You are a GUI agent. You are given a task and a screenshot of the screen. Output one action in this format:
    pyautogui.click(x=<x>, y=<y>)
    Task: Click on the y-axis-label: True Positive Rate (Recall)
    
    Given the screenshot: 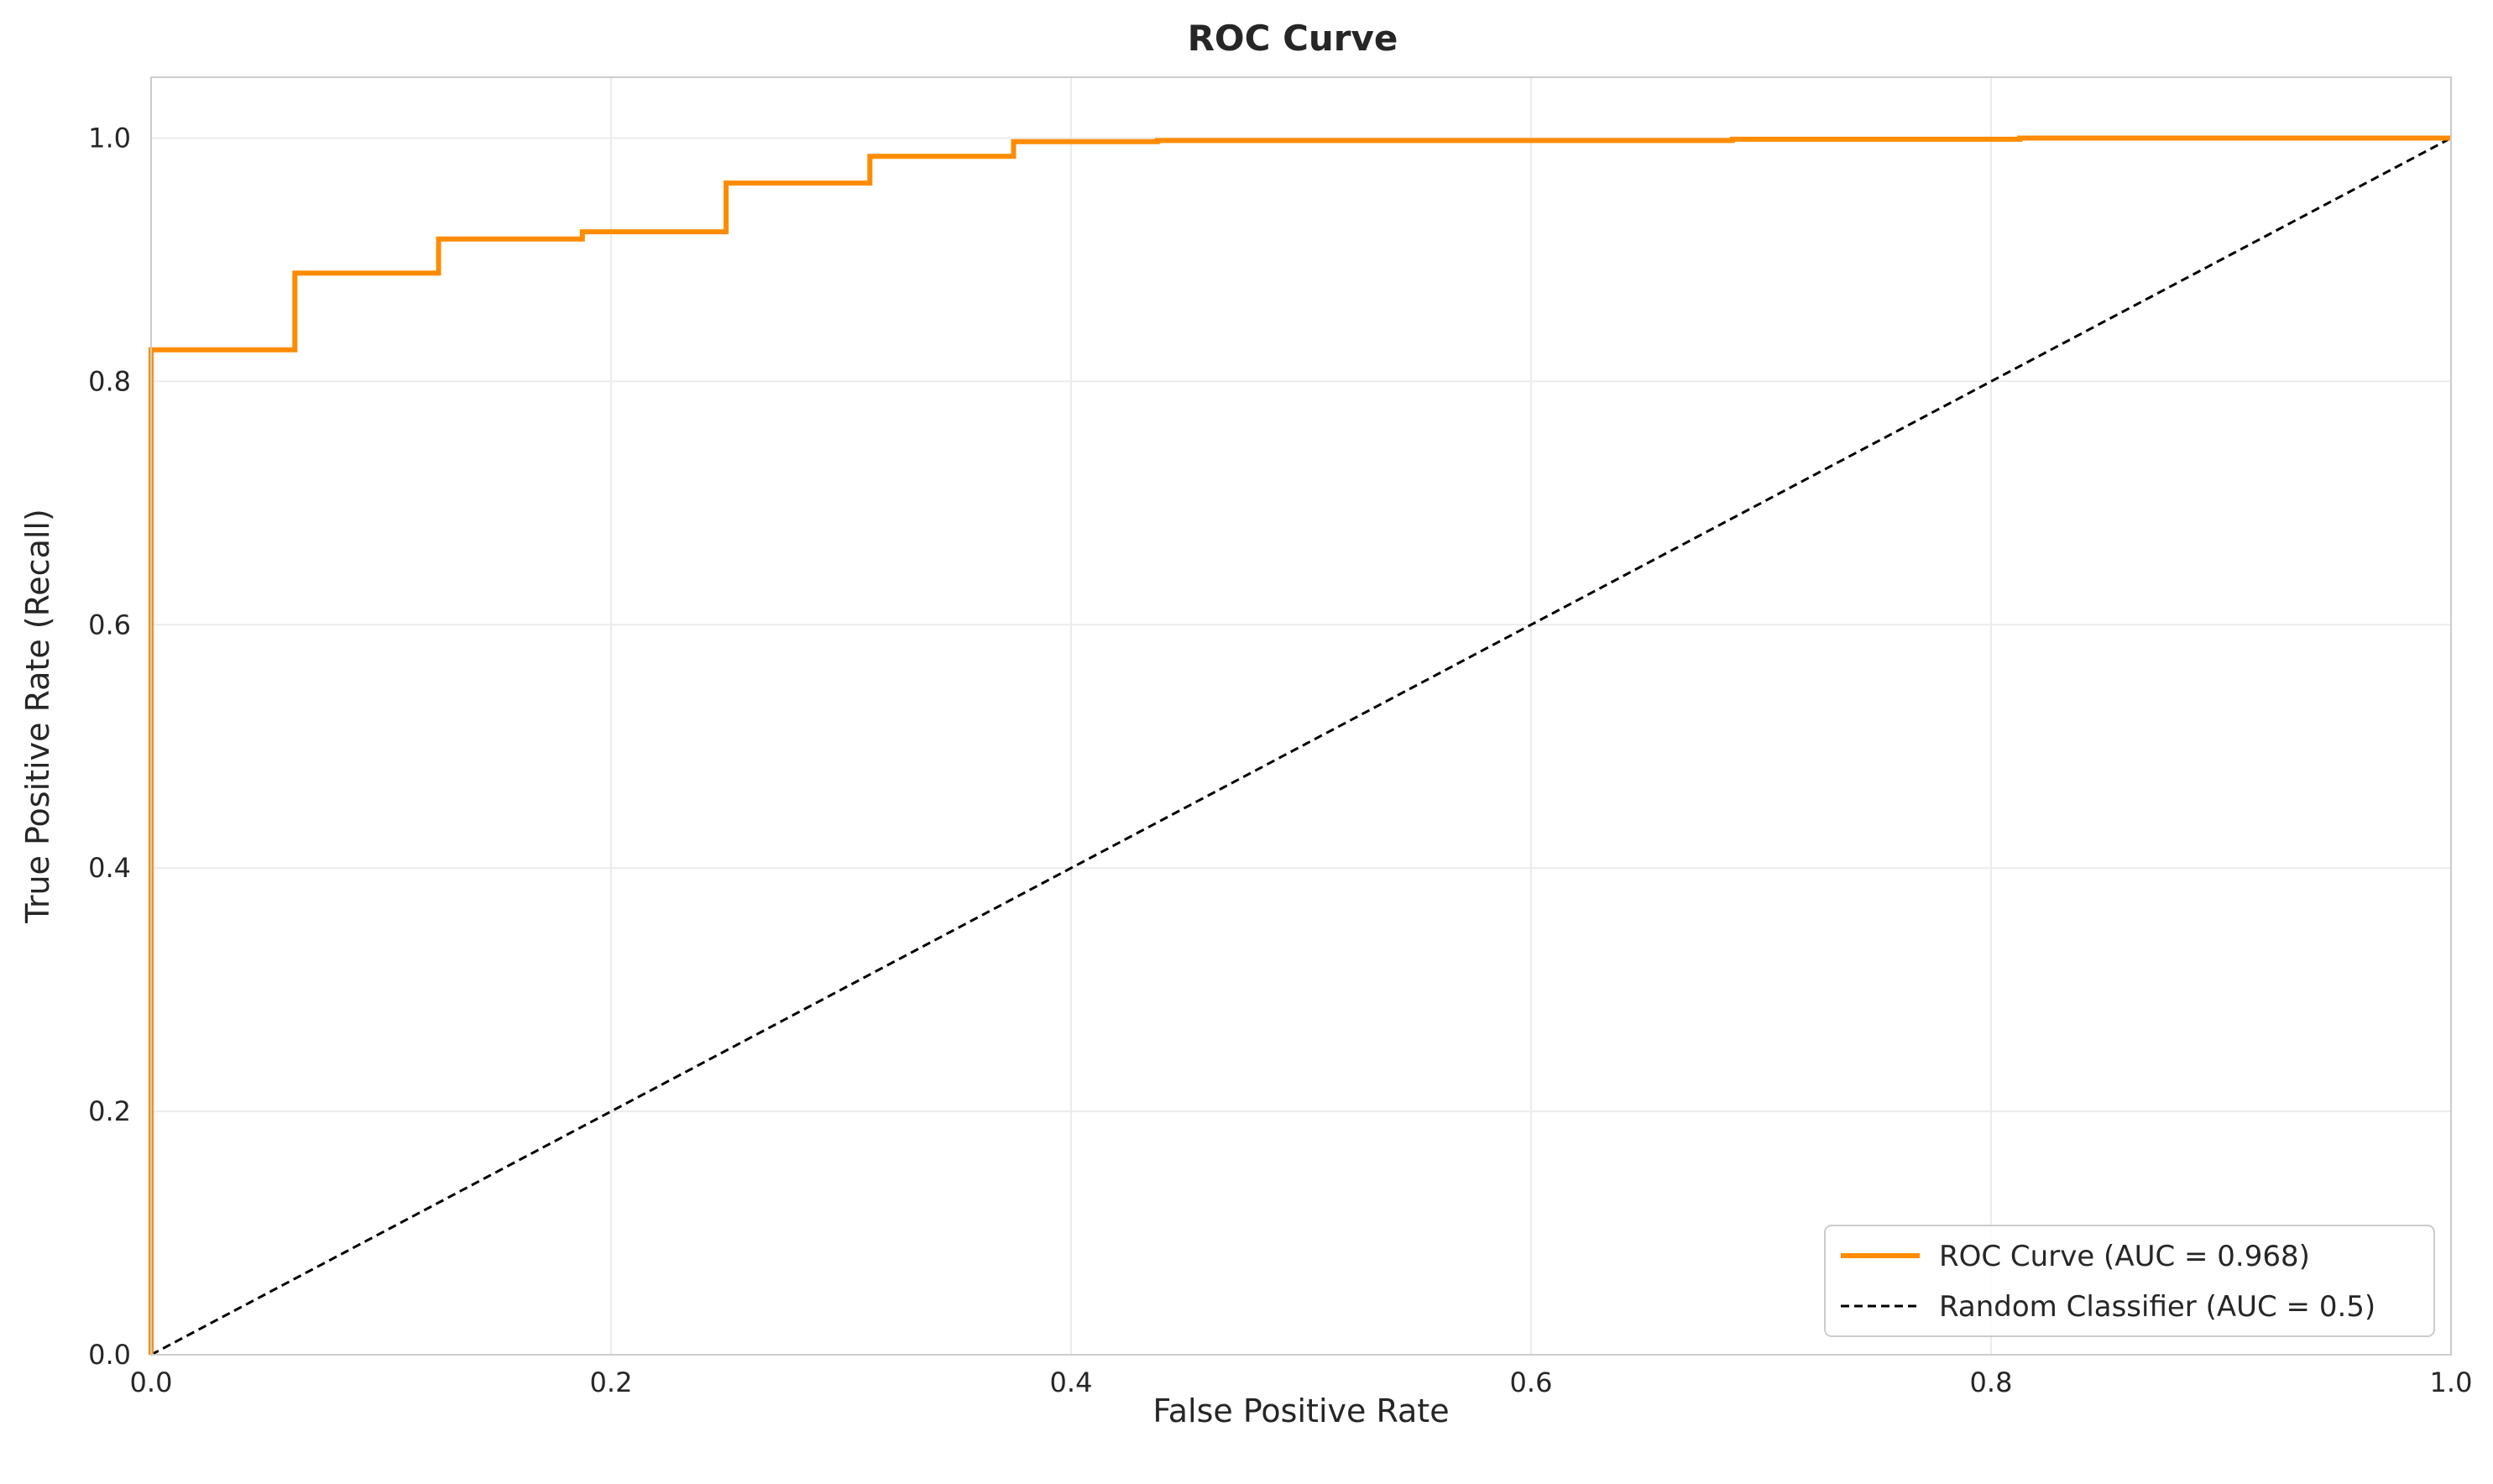 What is the action you would take?
    pyautogui.click(x=37, y=716)
    